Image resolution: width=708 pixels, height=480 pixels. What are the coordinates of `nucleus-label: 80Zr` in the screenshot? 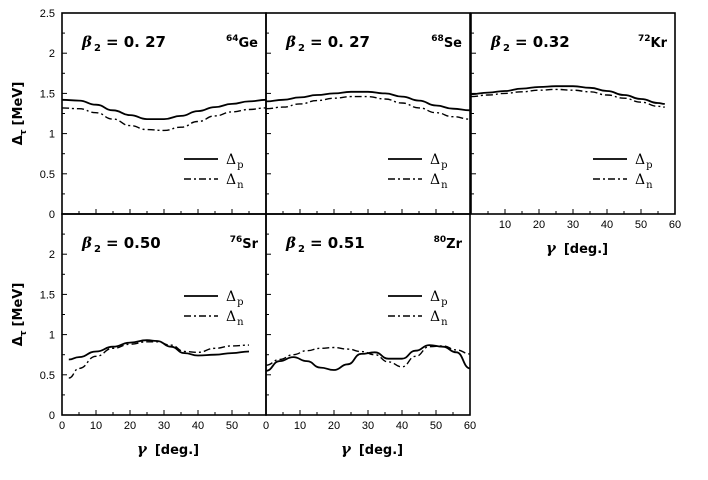 It's located at (448, 243).